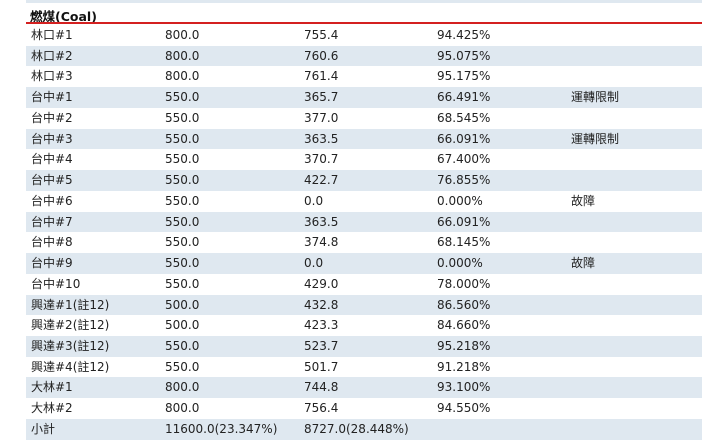 This screenshot has width=720, height=445. What do you see at coordinates (52, 408) in the screenshot?
I see `unit-name: 大林#2` at bounding box center [52, 408].